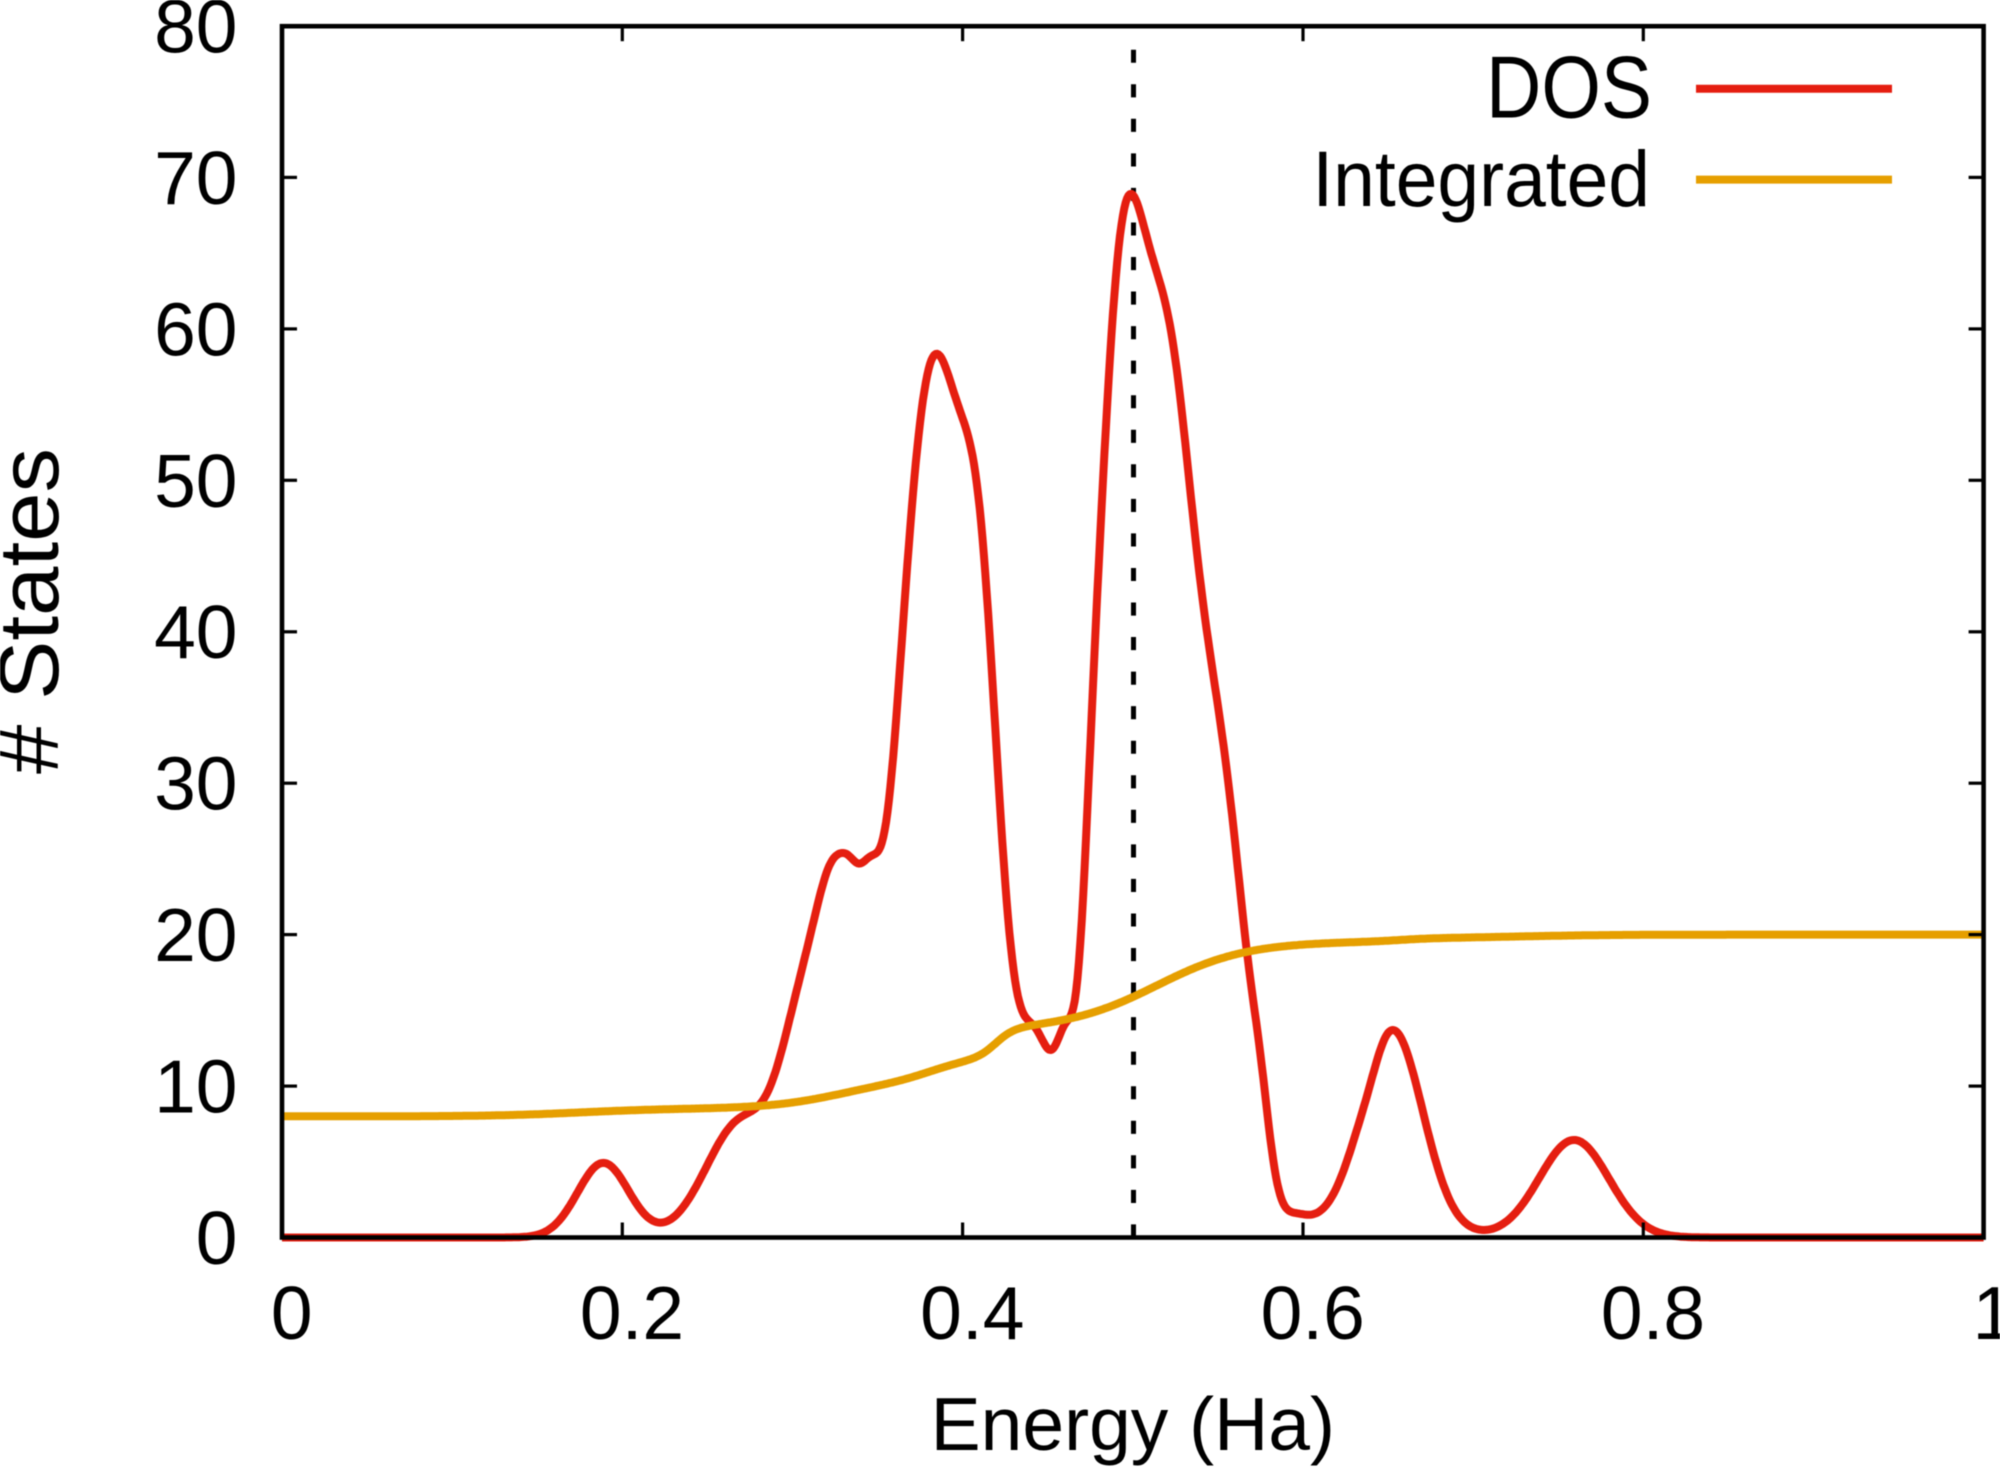  What do you see at coordinates (972, 1313) in the screenshot?
I see `svg-text: 0.4` at bounding box center [972, 1313].